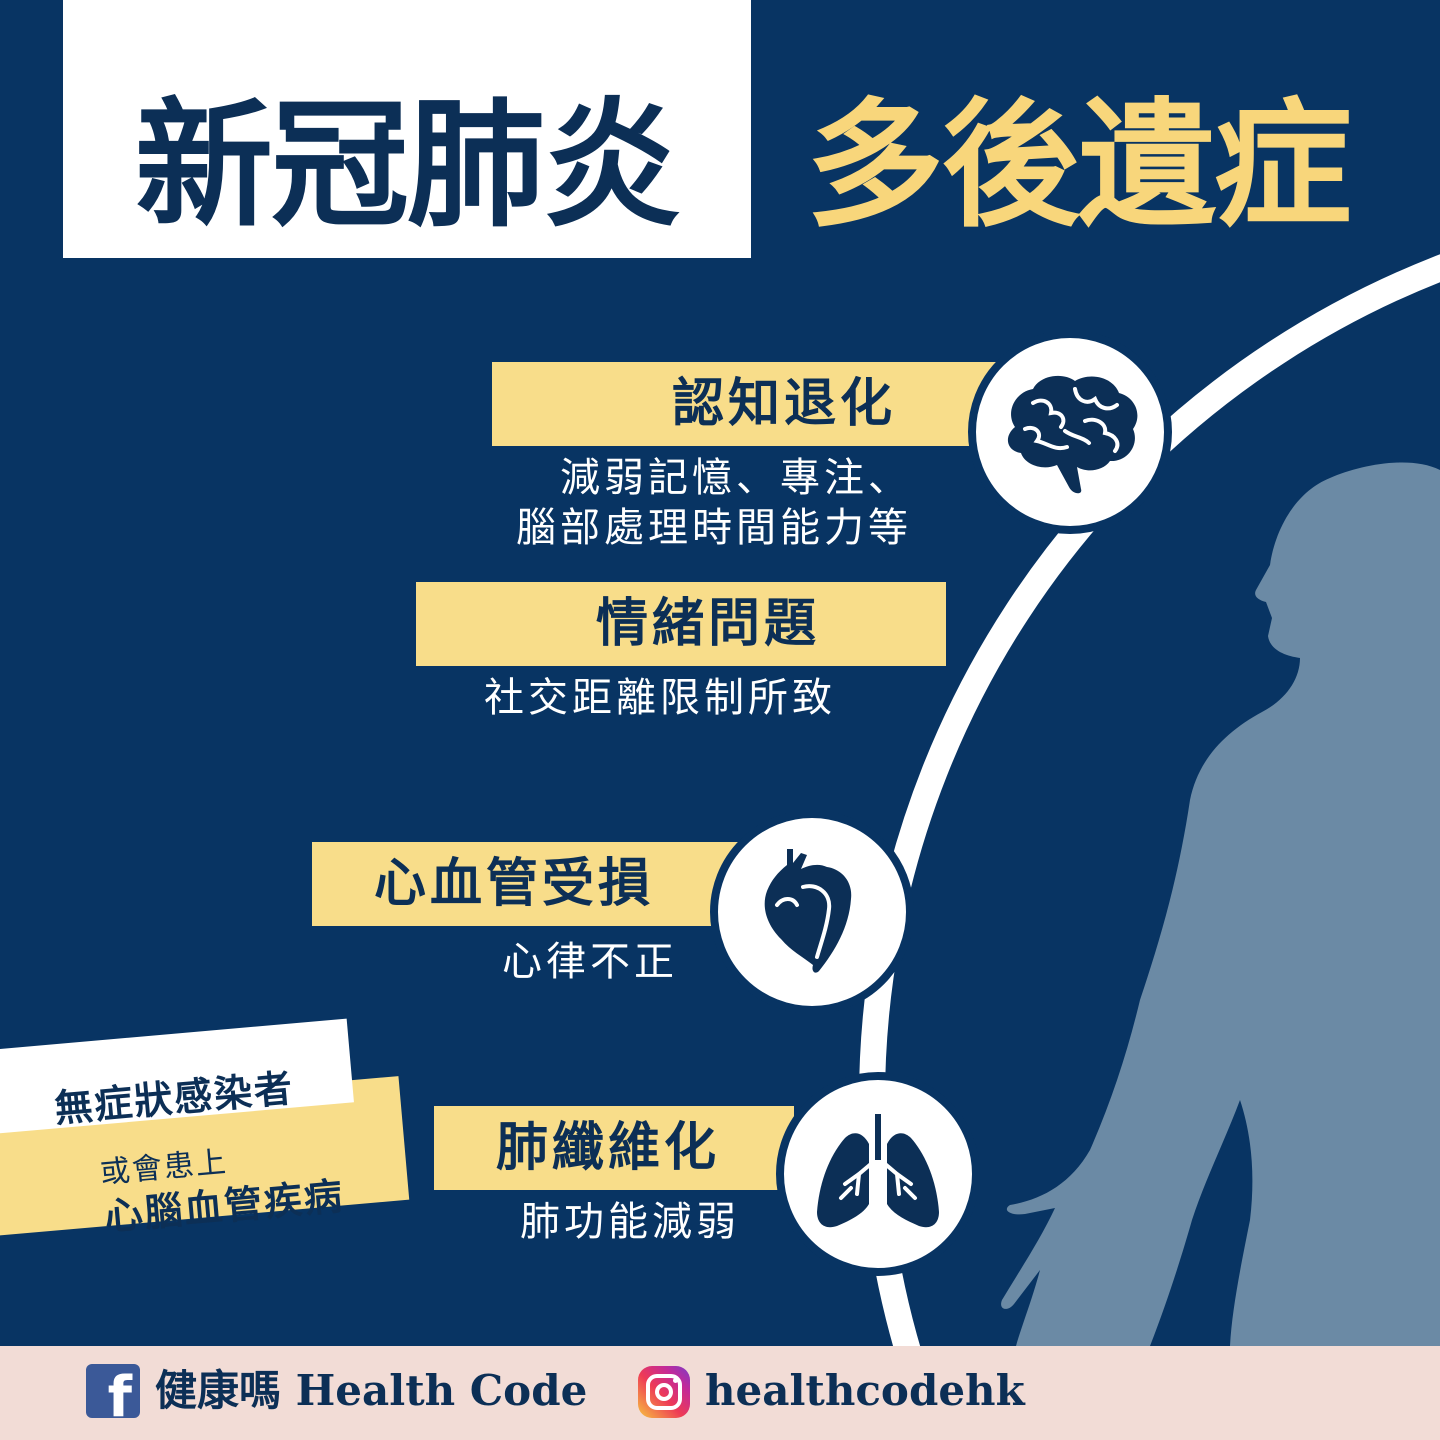 This screenshot has width=1440, height=1440. I want to click on instagram-handle: healthcodehk, so click(865, 1390).